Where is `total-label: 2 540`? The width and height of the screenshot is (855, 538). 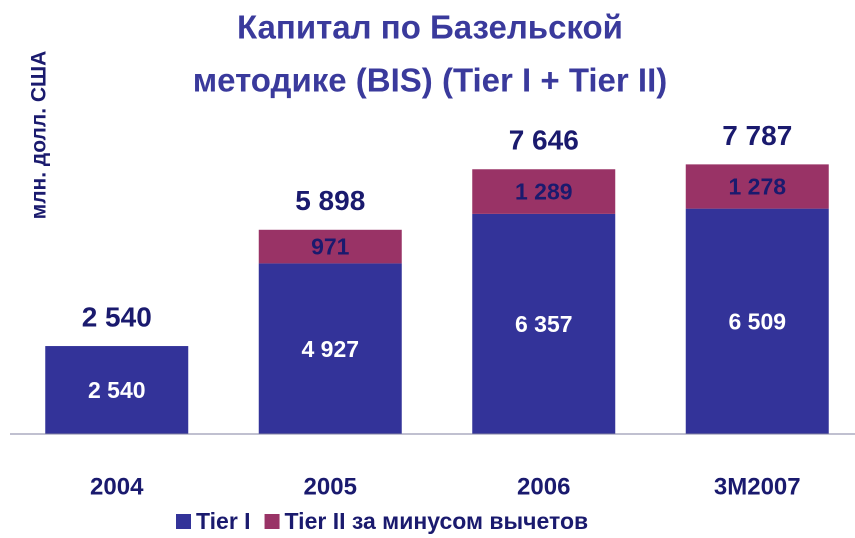
total-label: 2 540 is located at coordinates (117, 316).